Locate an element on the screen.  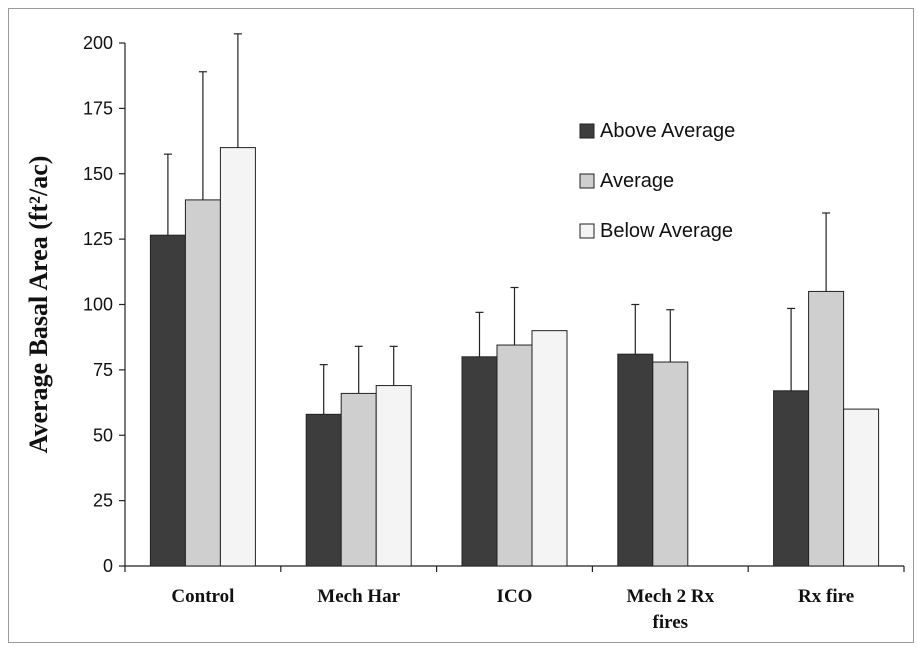
y-tick-label: 100 is located at coordinates (98, 305).